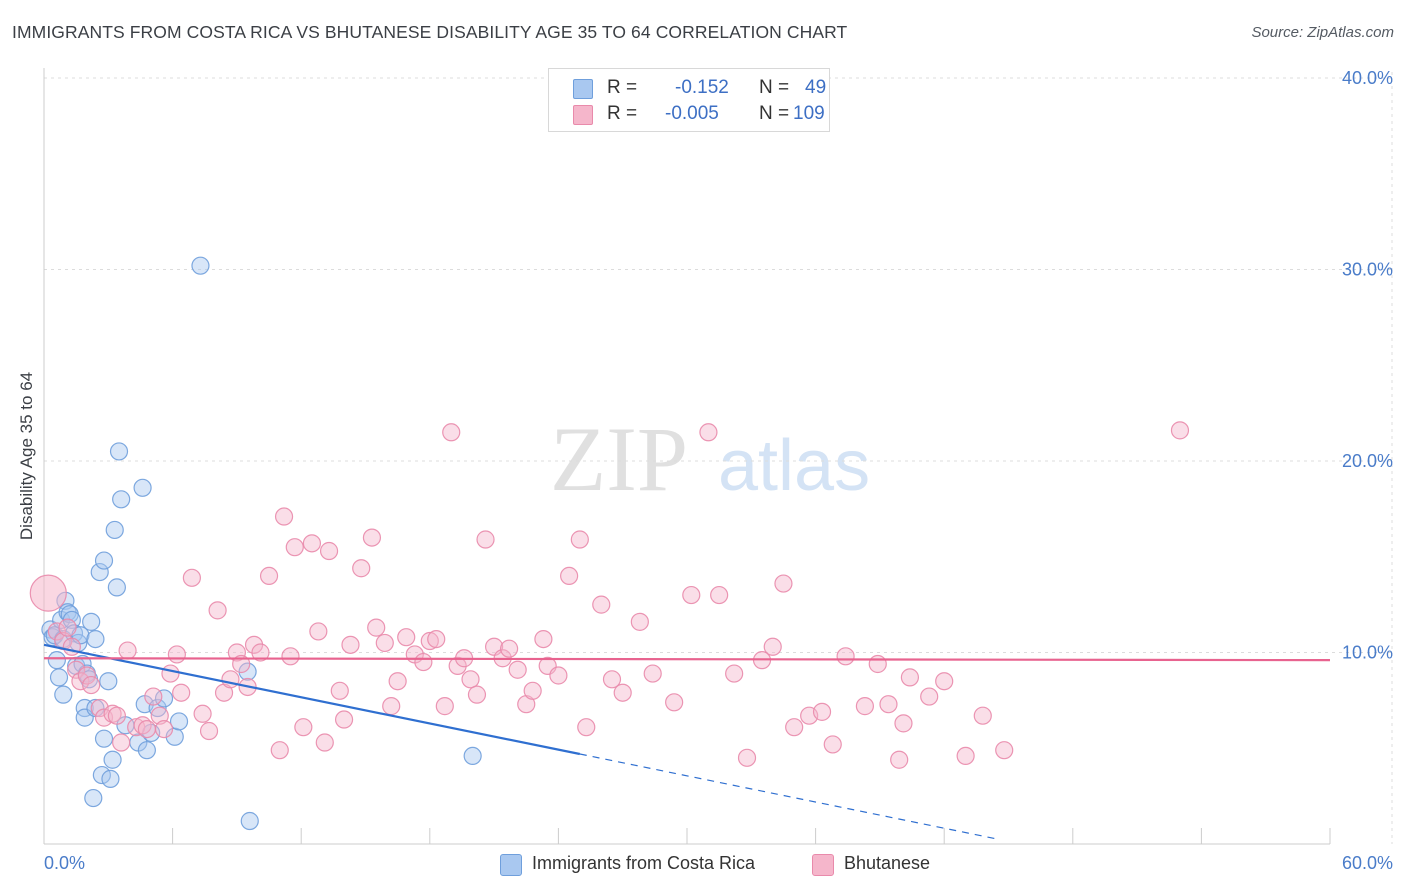 This screenshot has height=892, width=1406. I want to click on watermark-atlas: atlas, so click(794, 466).